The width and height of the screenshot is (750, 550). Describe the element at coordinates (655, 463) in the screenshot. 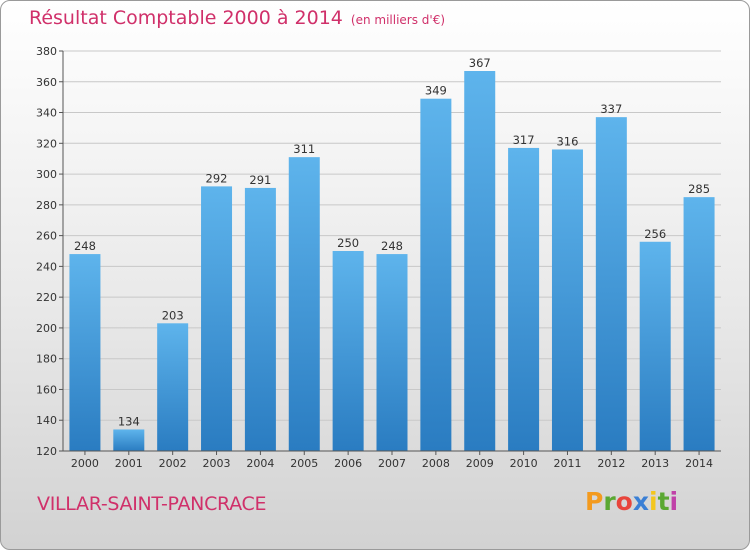

I see `x-tick-label: 2013` at that location.